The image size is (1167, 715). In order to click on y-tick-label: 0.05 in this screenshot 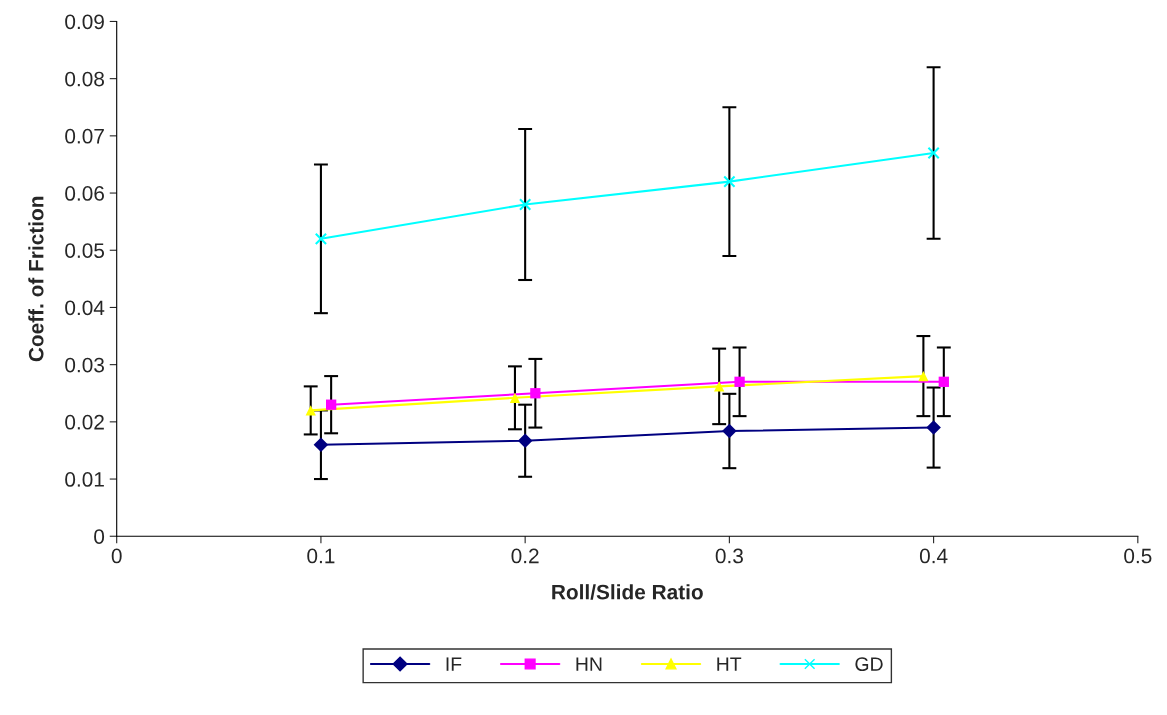, I will do `click(85, 250)`.